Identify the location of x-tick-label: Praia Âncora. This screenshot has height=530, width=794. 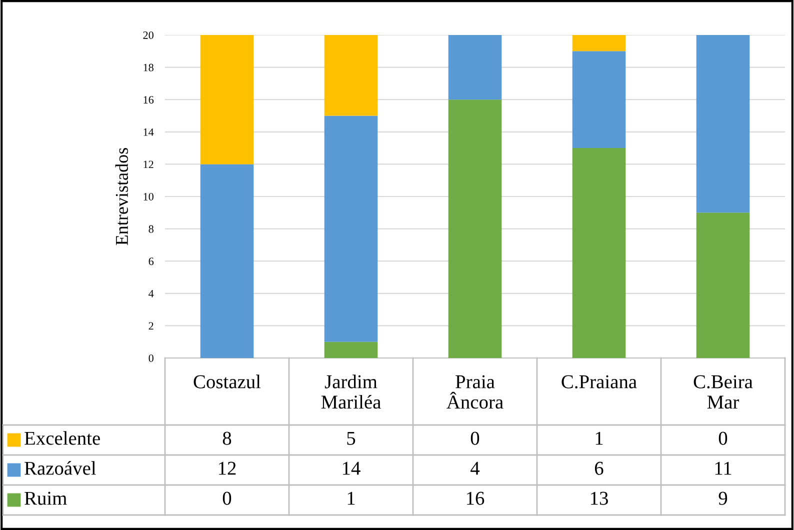
(475, 392).